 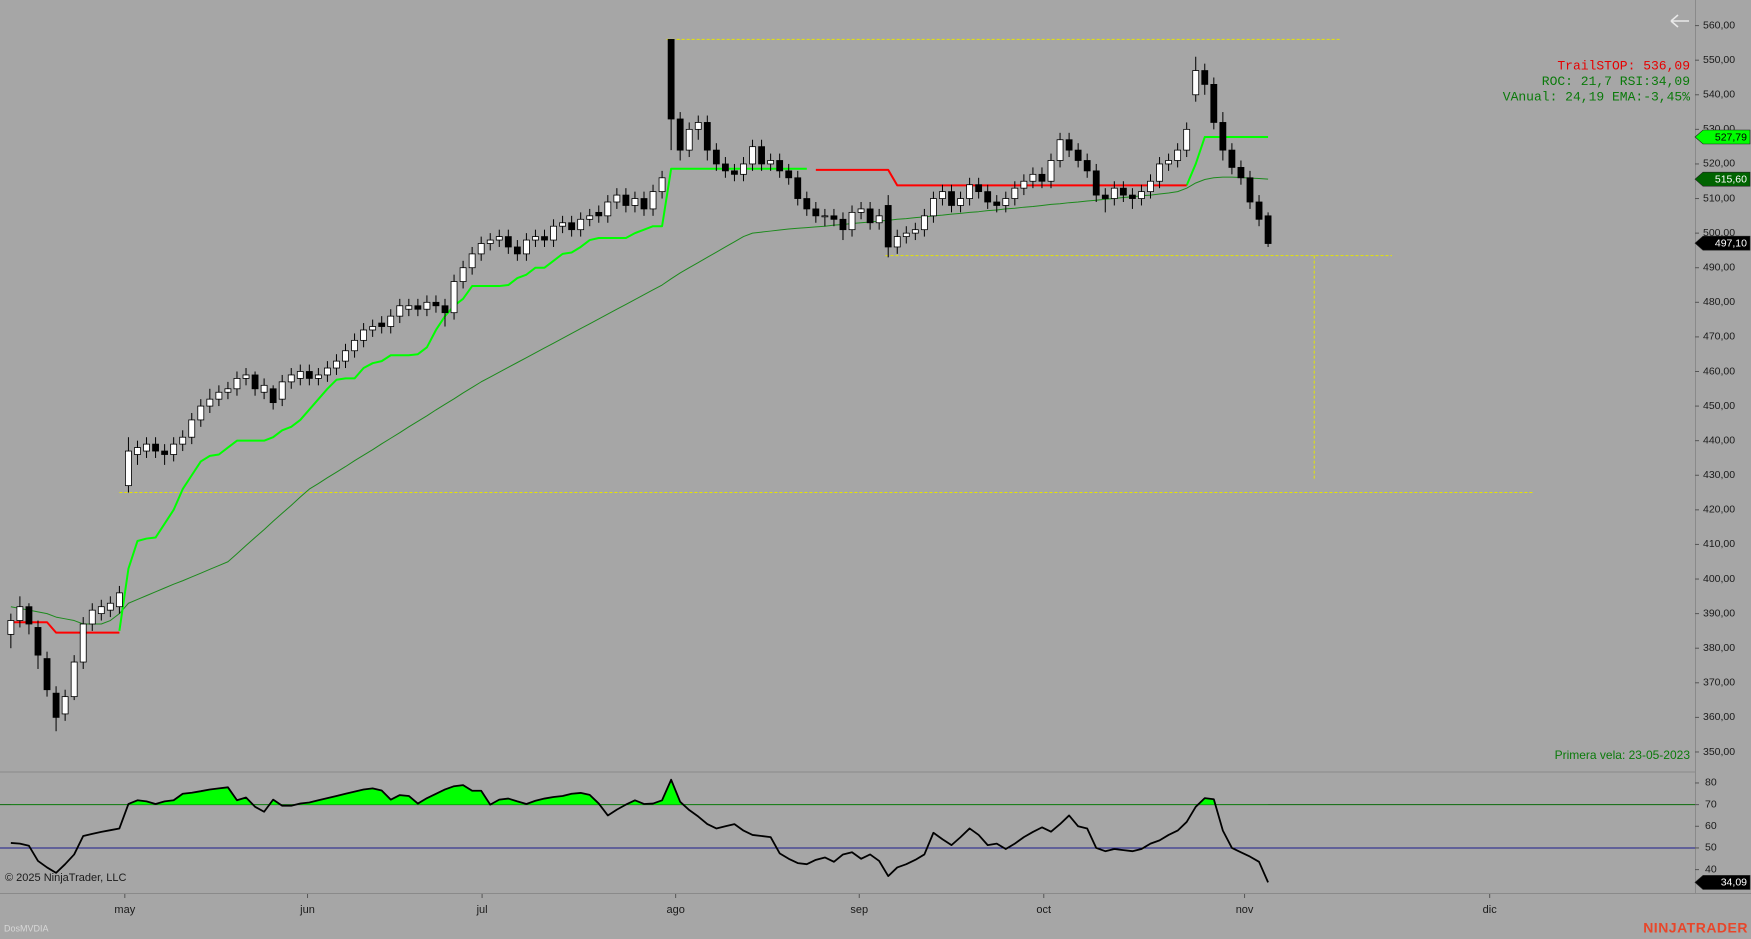 What do you see at coordinates (482, 910) in the screenshot?
I see `x-tick-label: jul` at bounding box center [482, 910].